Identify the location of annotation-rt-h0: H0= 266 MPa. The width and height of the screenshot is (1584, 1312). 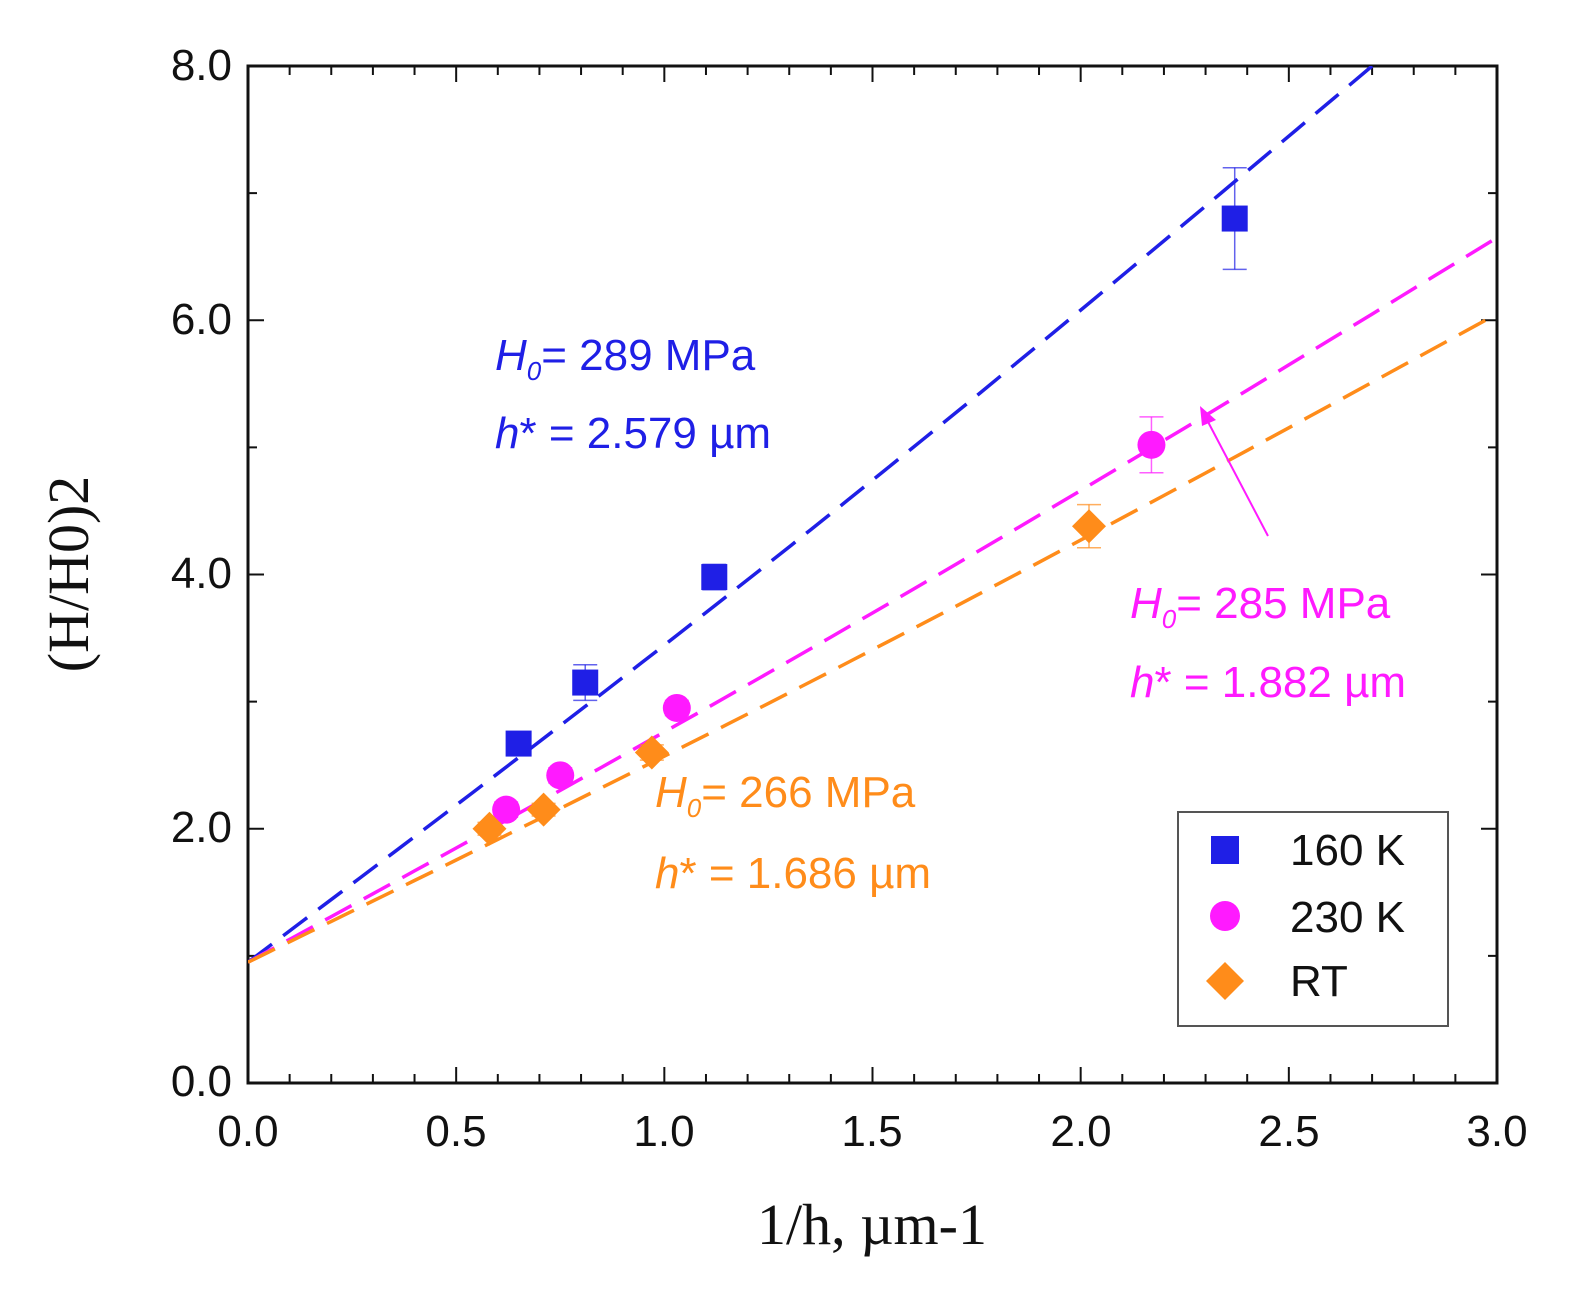
(785, 795).